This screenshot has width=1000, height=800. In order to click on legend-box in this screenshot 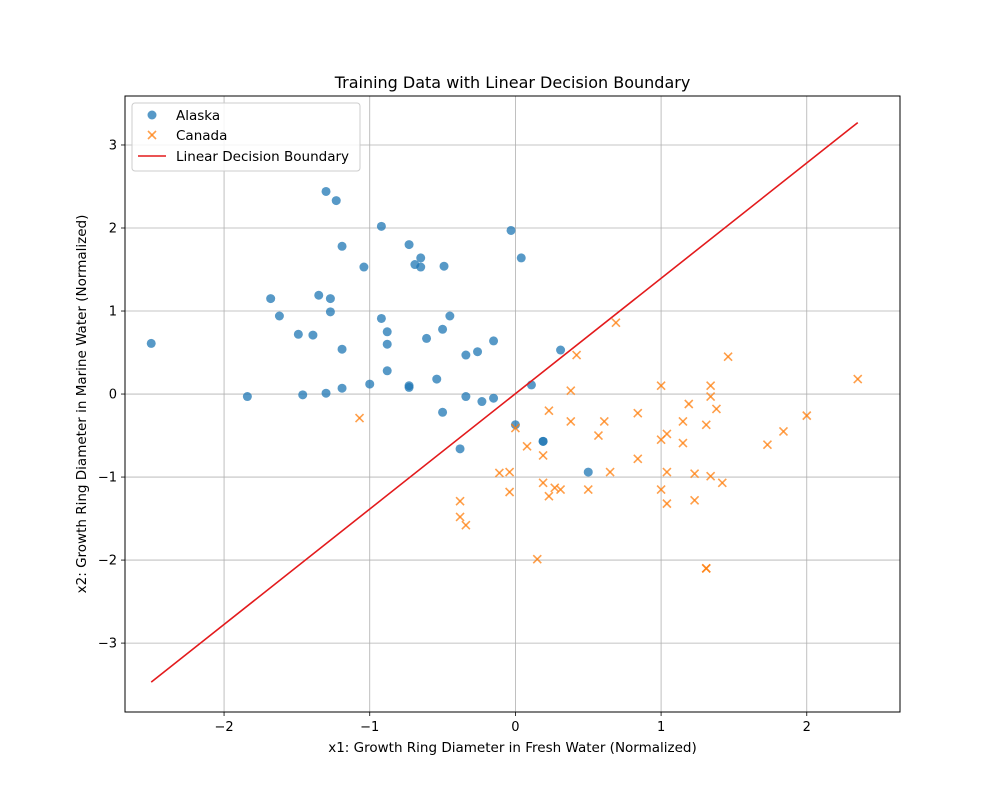, I will do `click(246, 137)`.